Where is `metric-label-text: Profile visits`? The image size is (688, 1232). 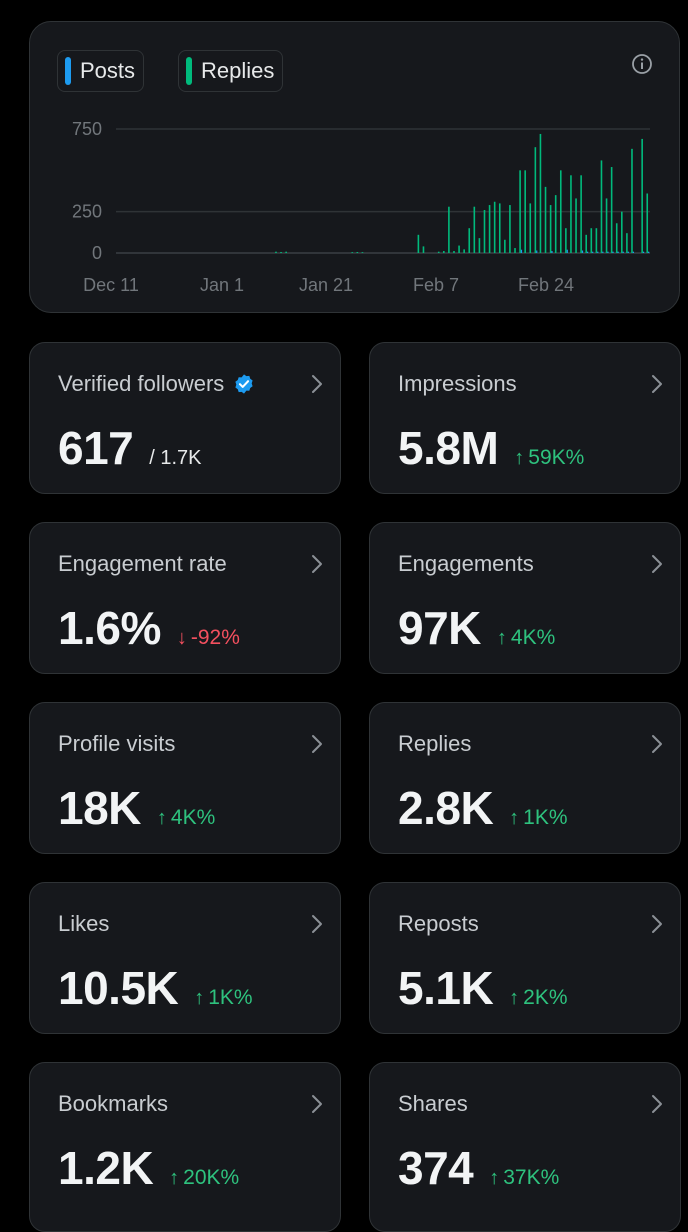 metric-label-text: Profile visits is located at coordinates (117, 743).